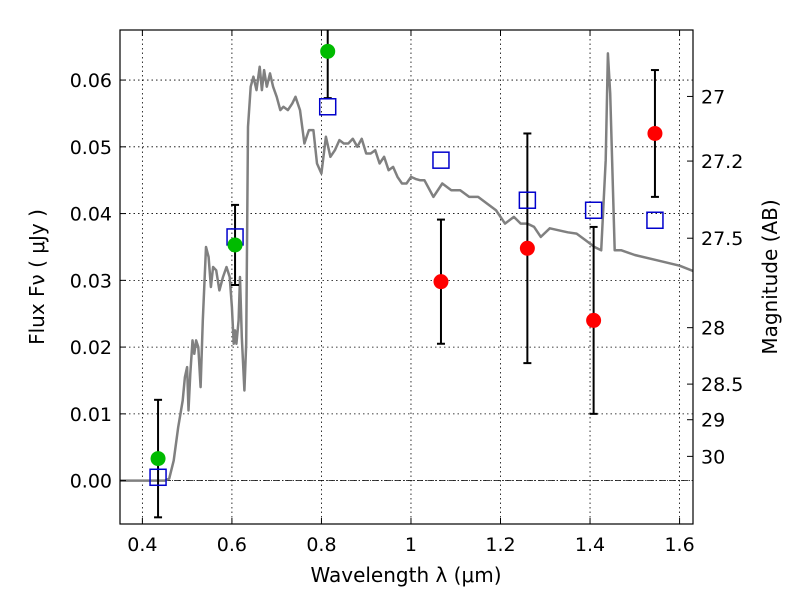 This screenshot has height=600, width=800. Describe the element at coordinates (679, 545) in the screenshot. I see `x-tick-label: 1.6` at that location.